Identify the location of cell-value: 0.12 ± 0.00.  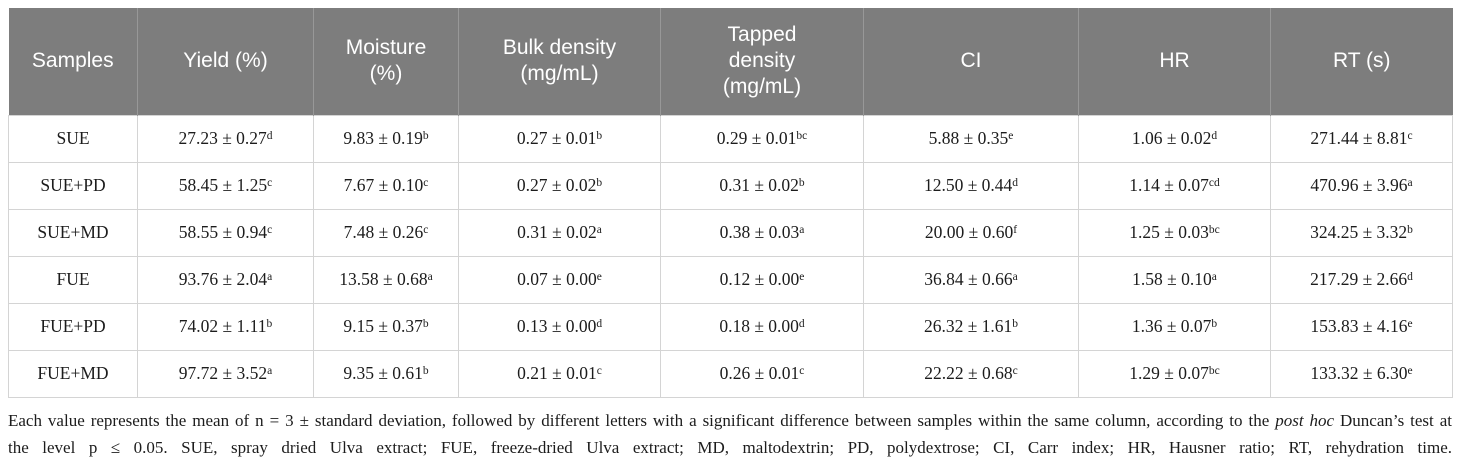
(759, 279).